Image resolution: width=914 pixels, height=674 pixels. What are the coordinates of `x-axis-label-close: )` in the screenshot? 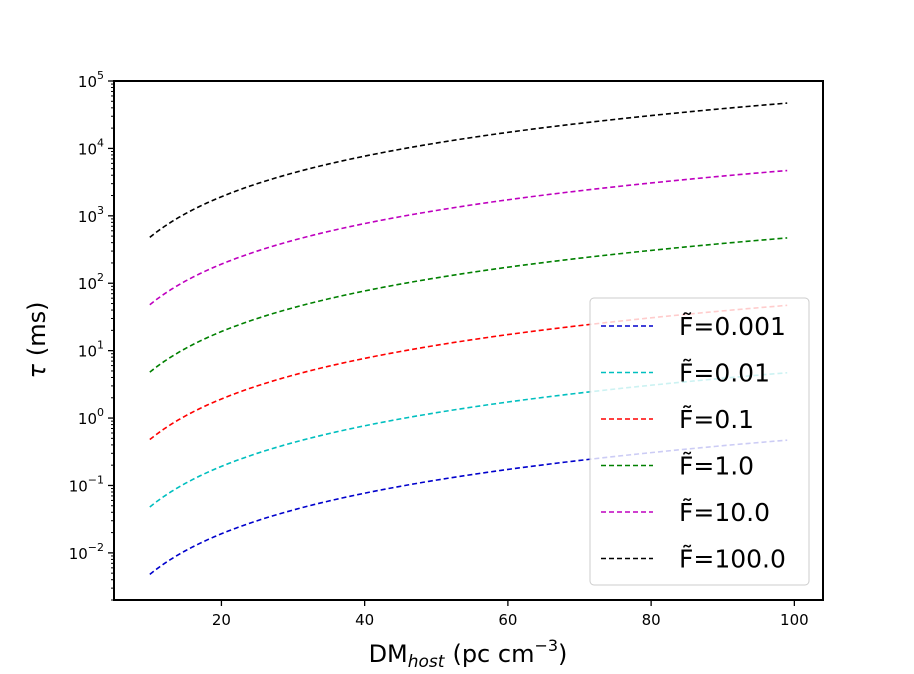 It's located at (562, 654).